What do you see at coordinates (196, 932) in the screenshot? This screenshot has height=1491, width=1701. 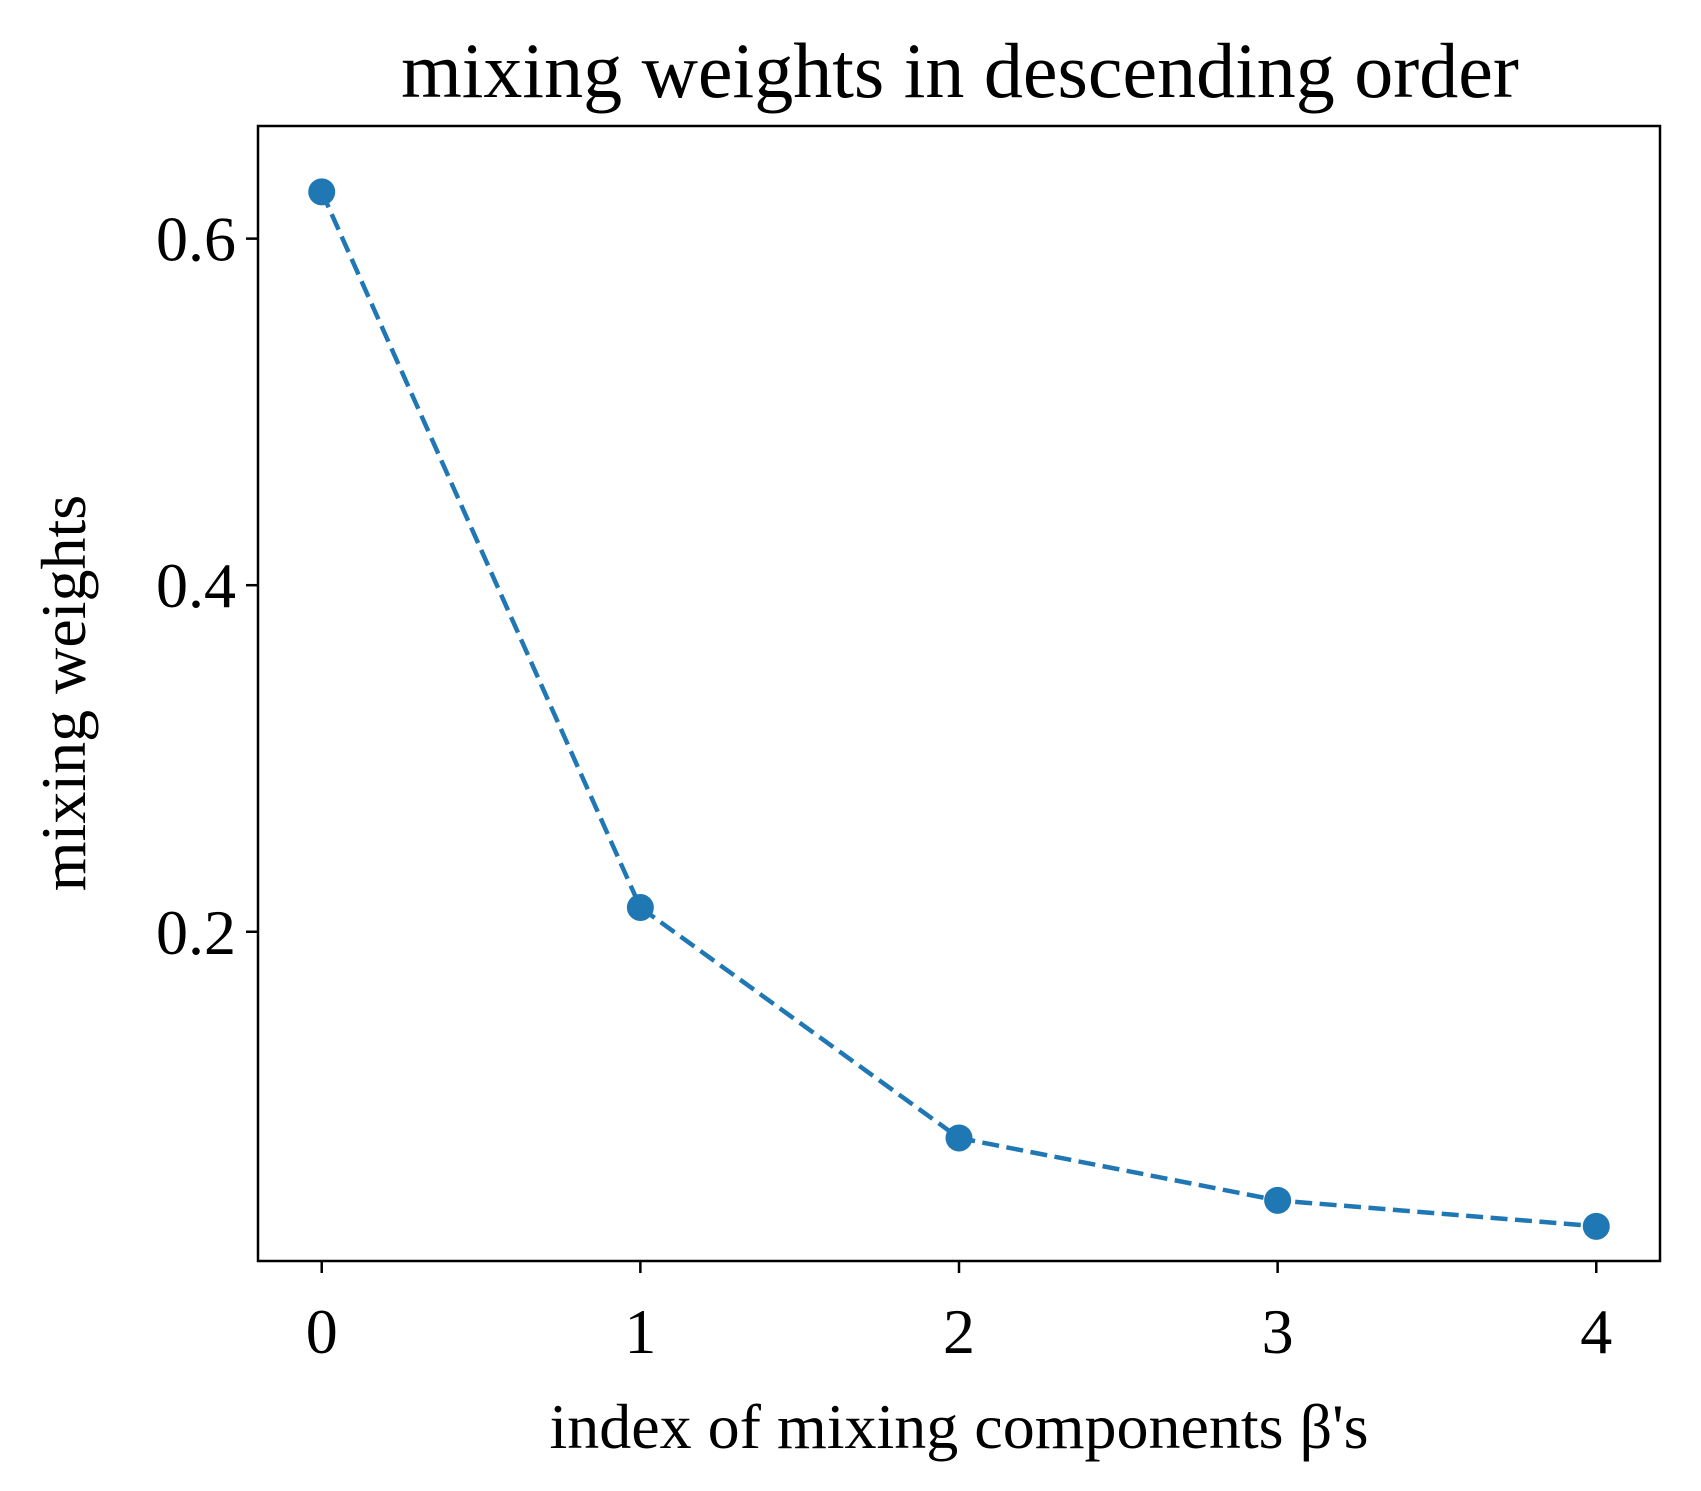 I see `y-tick-label: 0.2` at bounding box center [196, 932].